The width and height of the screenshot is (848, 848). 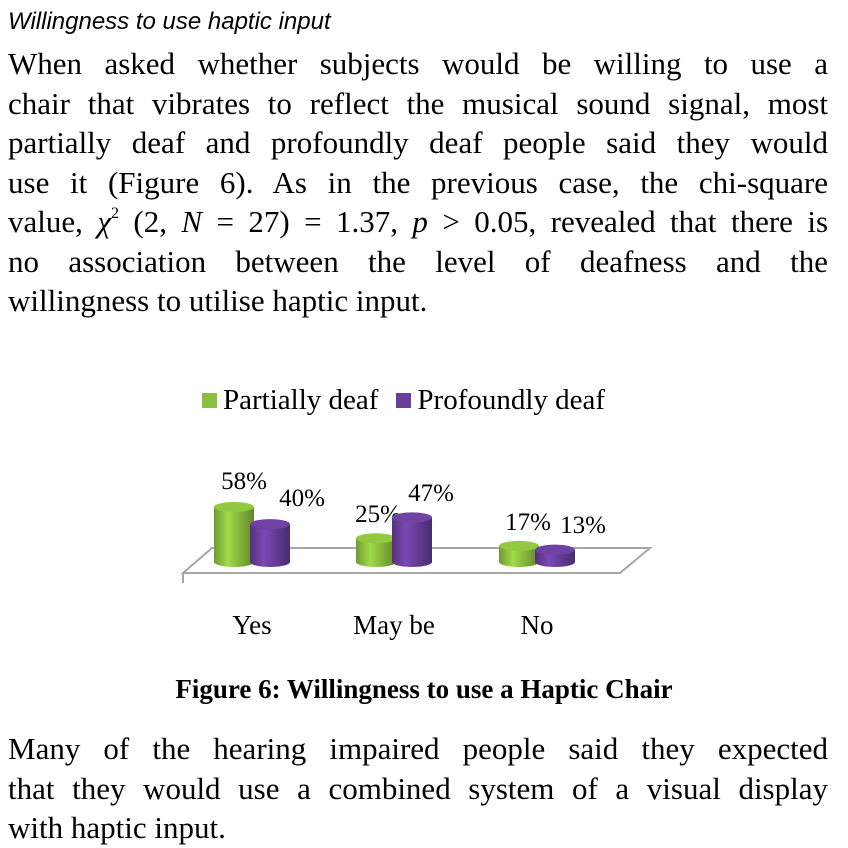 What do you see at coordinates (537, 625) in the screenshot?
I see `category-tick-label: No` at bounding box center [537, 625].